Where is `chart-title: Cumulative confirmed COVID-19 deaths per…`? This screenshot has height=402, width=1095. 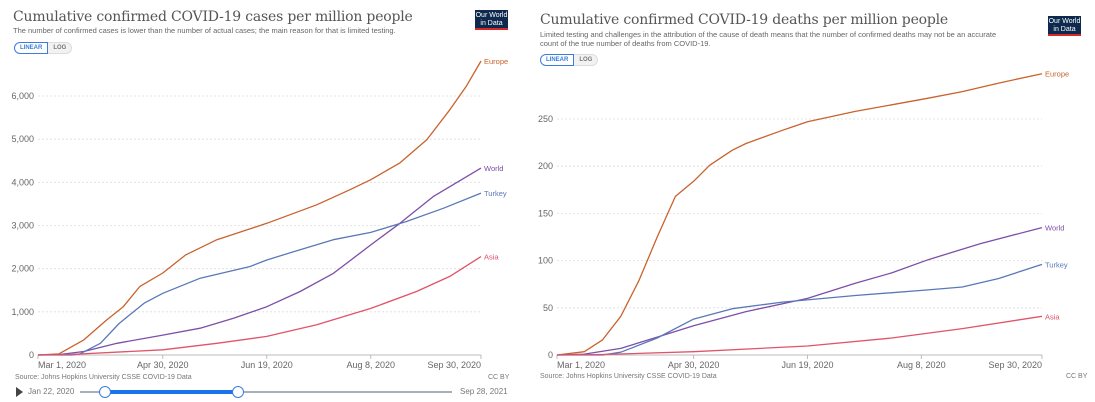 chart-title: Cumulative confirmed COVID-19 deaths per… is located at coordinates (744, 20).